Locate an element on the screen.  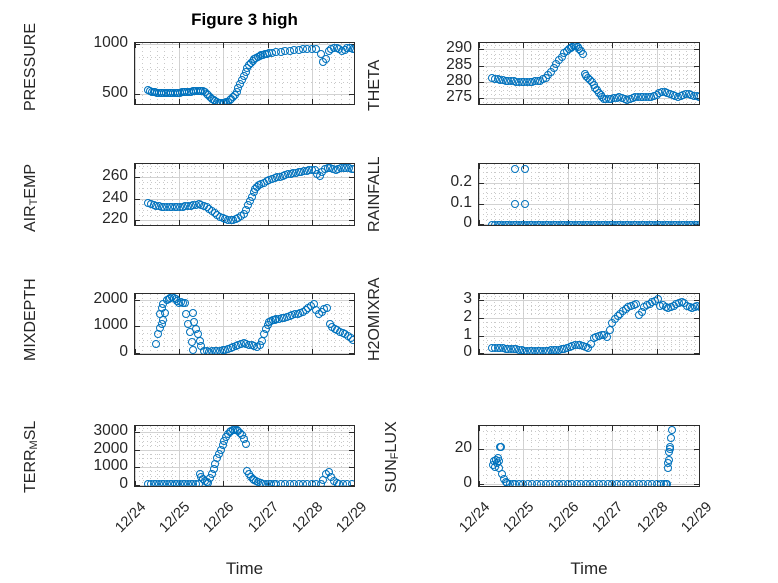
ylabel-h2omixra: H2OMIXRA is located at coordinates (374, 319).